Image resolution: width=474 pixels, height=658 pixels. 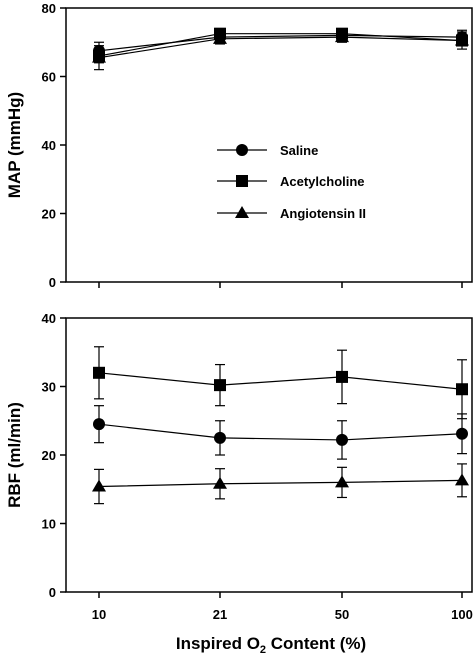 I want to click on map-y-tick-label: 0, so click(x=52, y=282).